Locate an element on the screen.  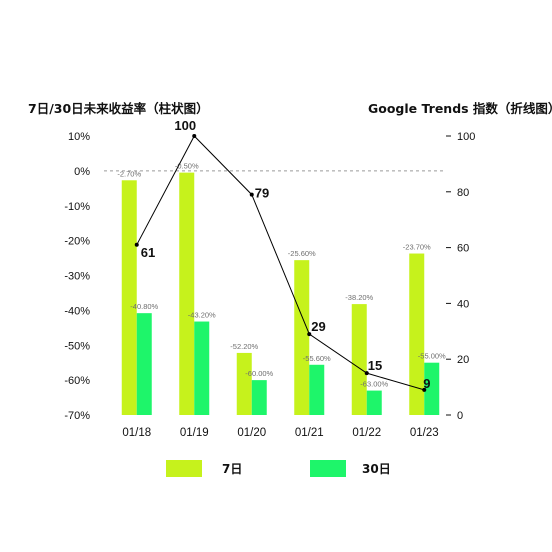
left-tick-label: -40% is located at coordinates (77, 311).